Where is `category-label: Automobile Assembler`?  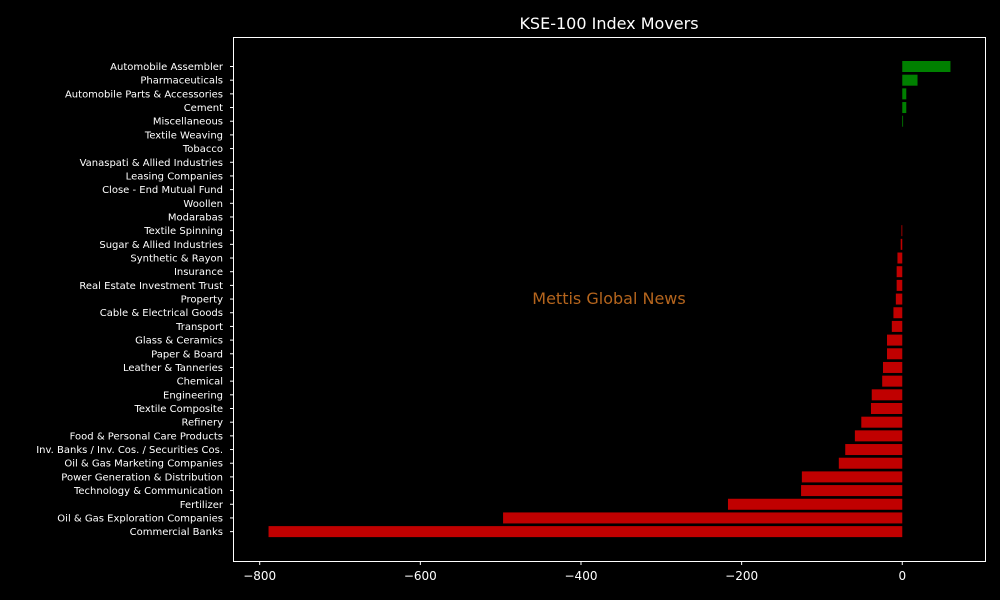
category-label: Automobile Assembler is located at coordinates (167, 67).